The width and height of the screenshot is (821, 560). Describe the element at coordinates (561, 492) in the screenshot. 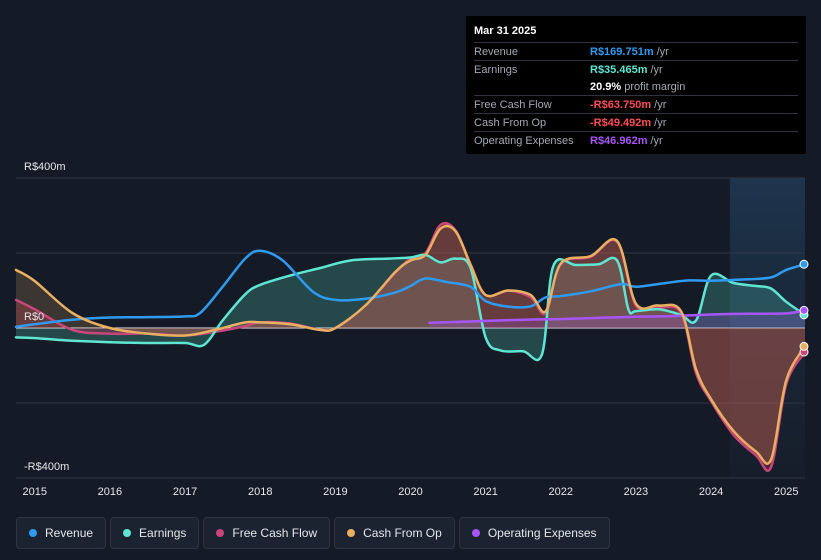

I see `x-axis-label: 2022` at that location.